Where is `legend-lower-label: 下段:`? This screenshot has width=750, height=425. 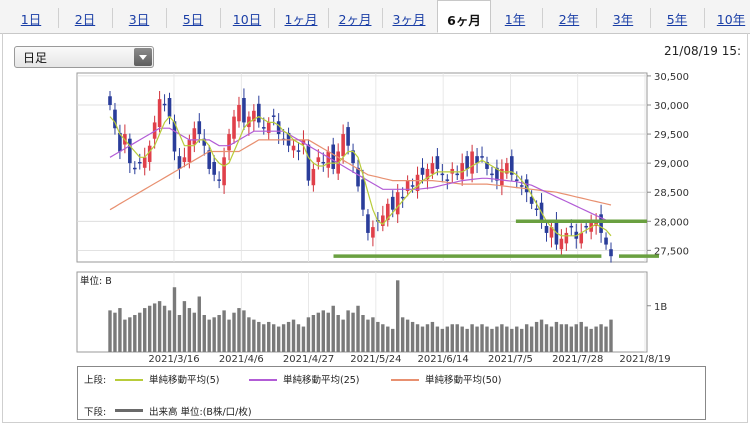
legend-lower-label: 下段: is located at coordinates (95, 412).